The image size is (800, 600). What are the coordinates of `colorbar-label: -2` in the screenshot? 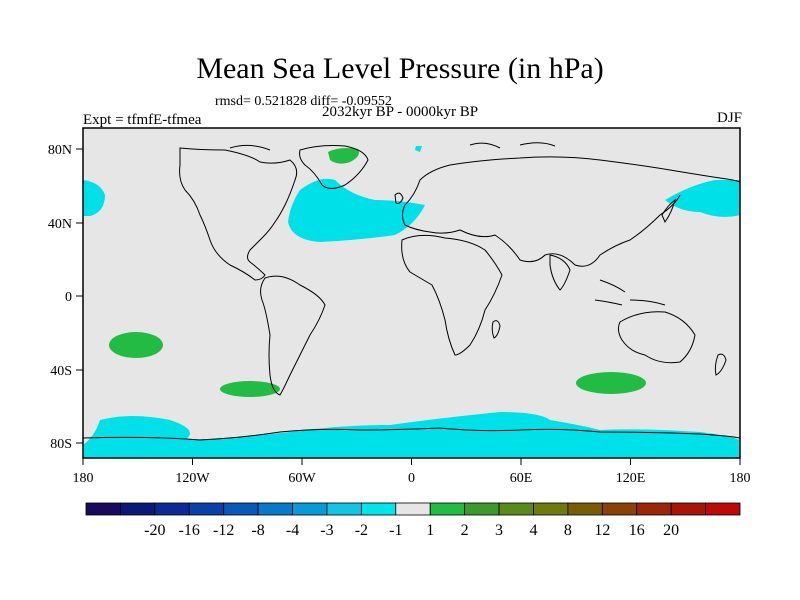 It's located at (361, 530).